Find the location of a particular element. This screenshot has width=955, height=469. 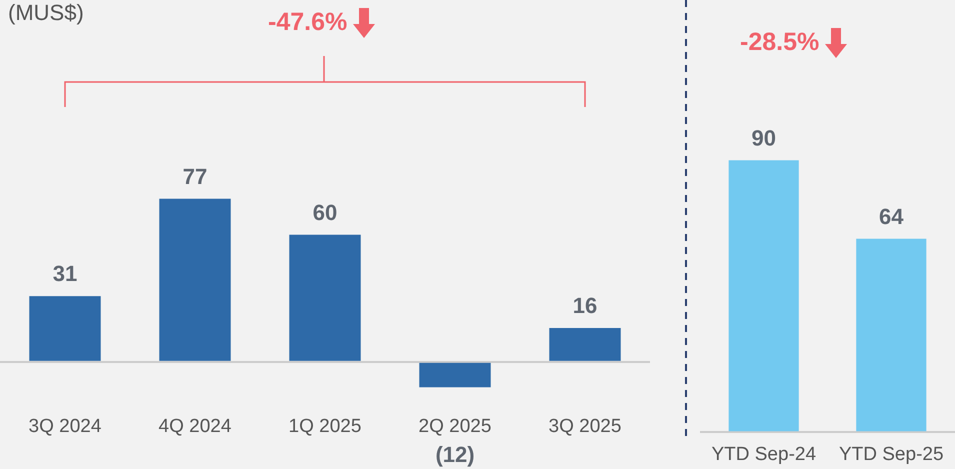

data-label: 64 is located at coordinates (891, 216).